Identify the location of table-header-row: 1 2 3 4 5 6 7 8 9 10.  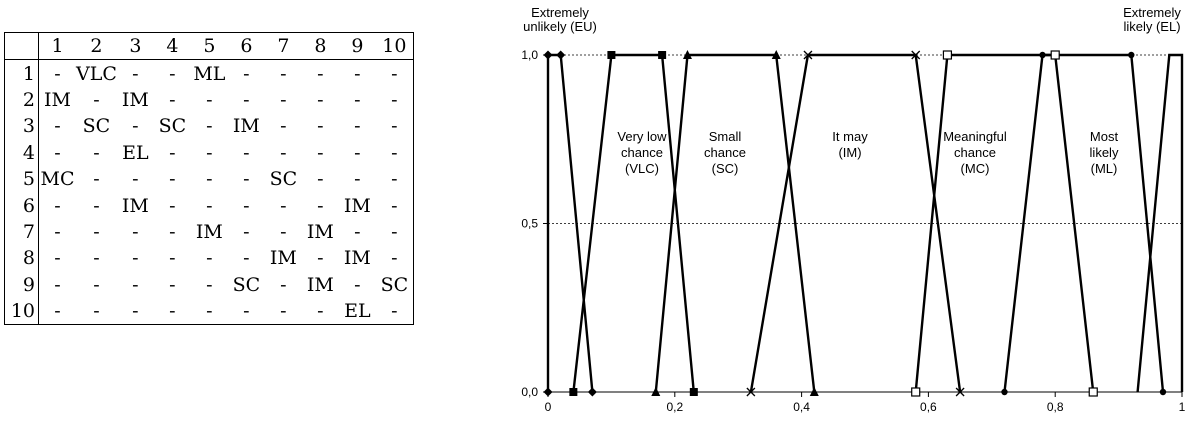
(209, 46).